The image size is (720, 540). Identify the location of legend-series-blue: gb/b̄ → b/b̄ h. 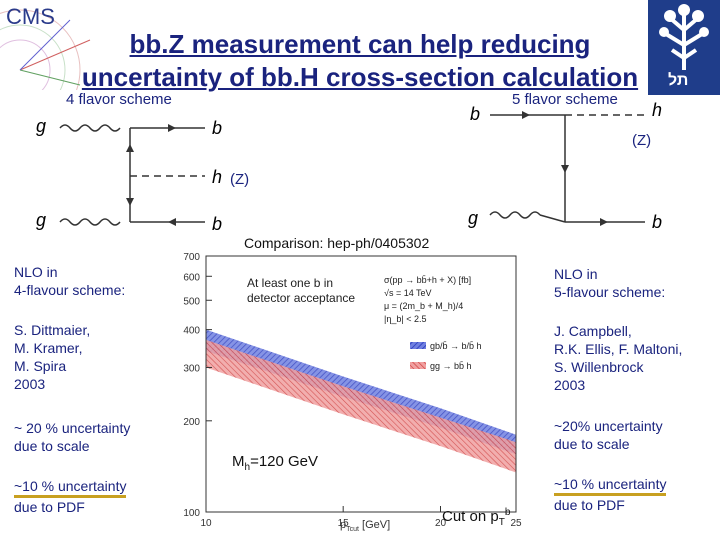
(456, 346).